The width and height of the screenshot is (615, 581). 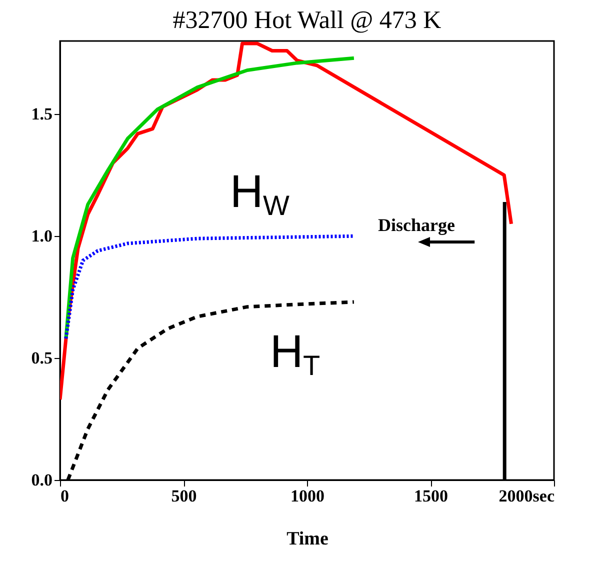 What do you see at coordinates (307, 20) in the screenshot?
I see `chart-title: #32700 Hot Wall @ 473 K` at bounding box center [307, 20].